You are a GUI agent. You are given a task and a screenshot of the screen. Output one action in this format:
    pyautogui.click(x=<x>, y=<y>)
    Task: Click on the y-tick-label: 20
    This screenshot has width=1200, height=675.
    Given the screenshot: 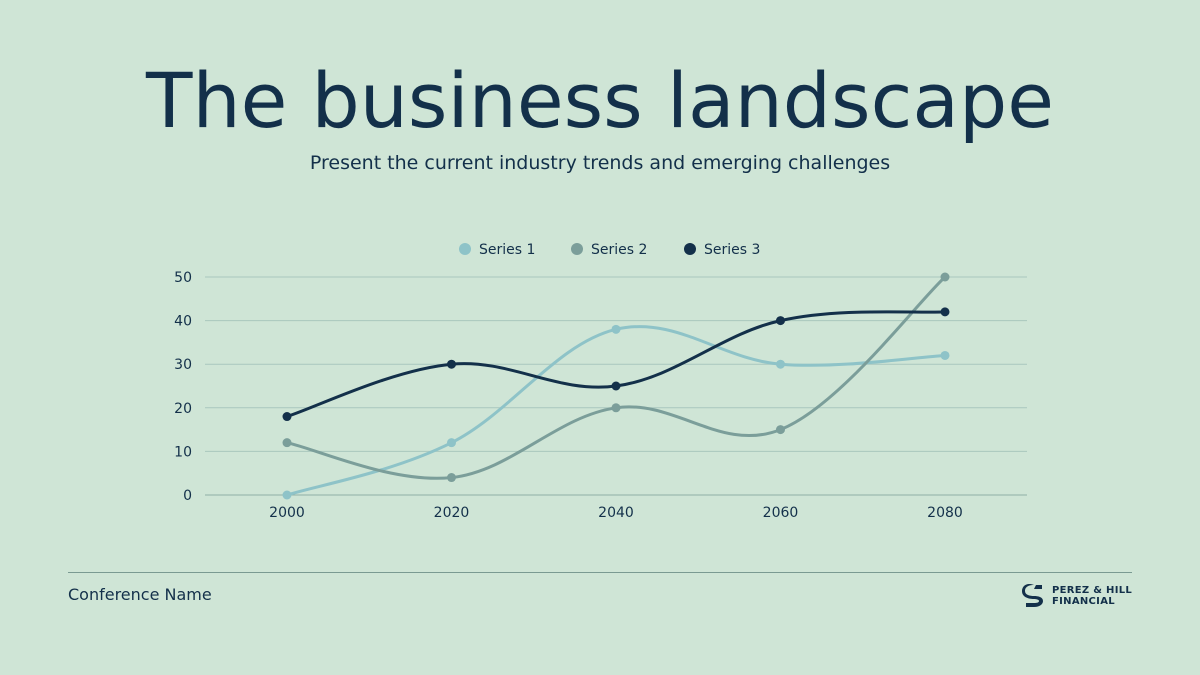 What is the action you would take?
    pyautogui.click(x=183, y=409)
    